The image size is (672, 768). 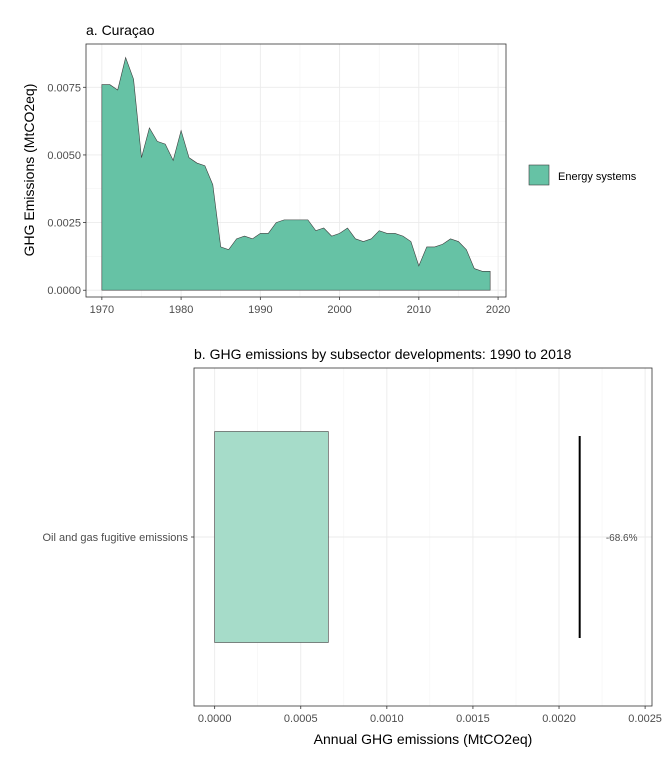 I want to click on legend-label-energy-systems: Energy systems, so click(x=597, y=177).